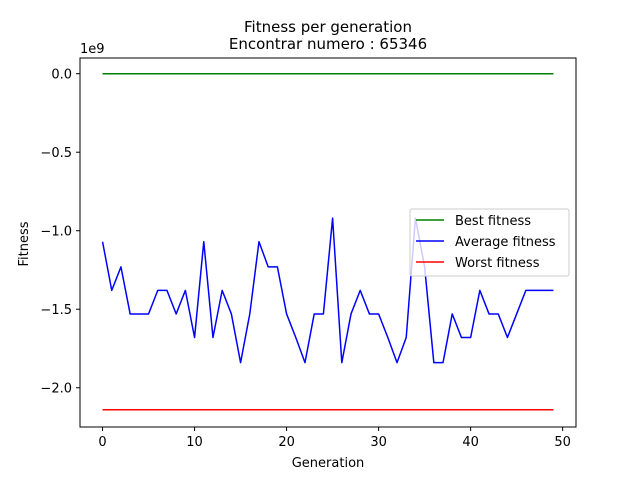  What do you see at coordinates (56, 153) in the screenshot?
I see `y-tick-label: −0.5` at bounding box center [56, 153].